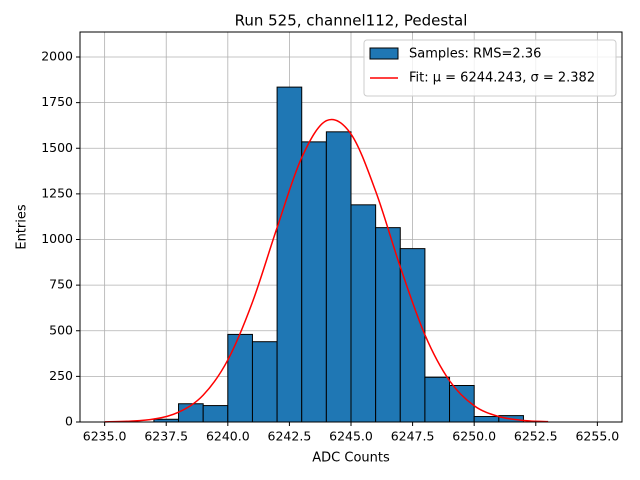 The width and height of the screenshot is (640, 480). I want to click on x-tick-label: 6235.0, so click(105, 436).